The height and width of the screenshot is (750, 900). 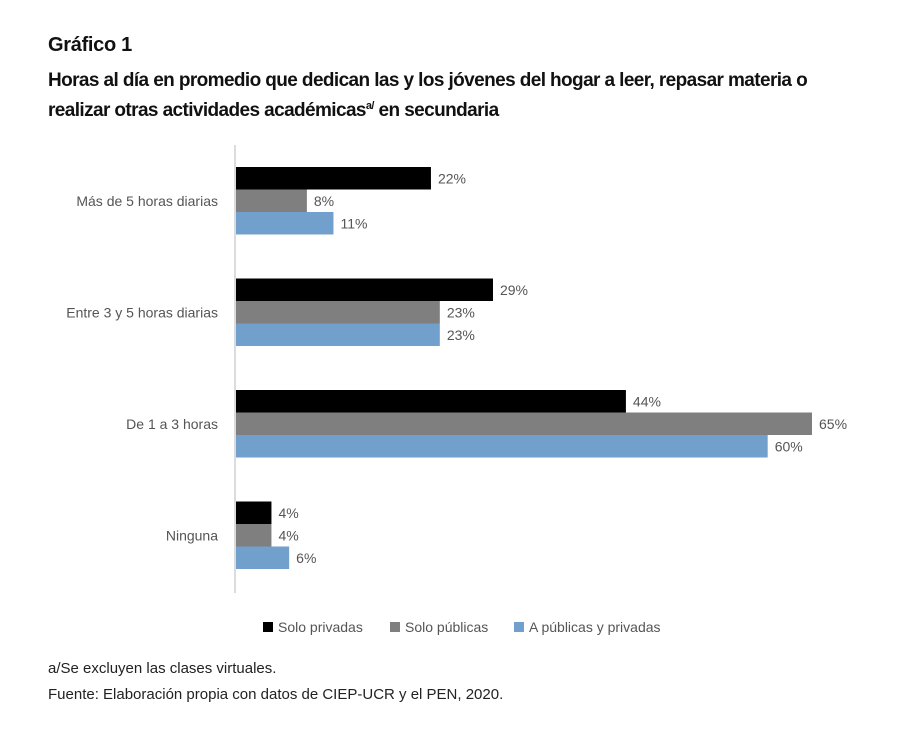 I want to click on bar-solo-publicas-entre-3-y-5-horas-diarias, so click(x=338, y=312).